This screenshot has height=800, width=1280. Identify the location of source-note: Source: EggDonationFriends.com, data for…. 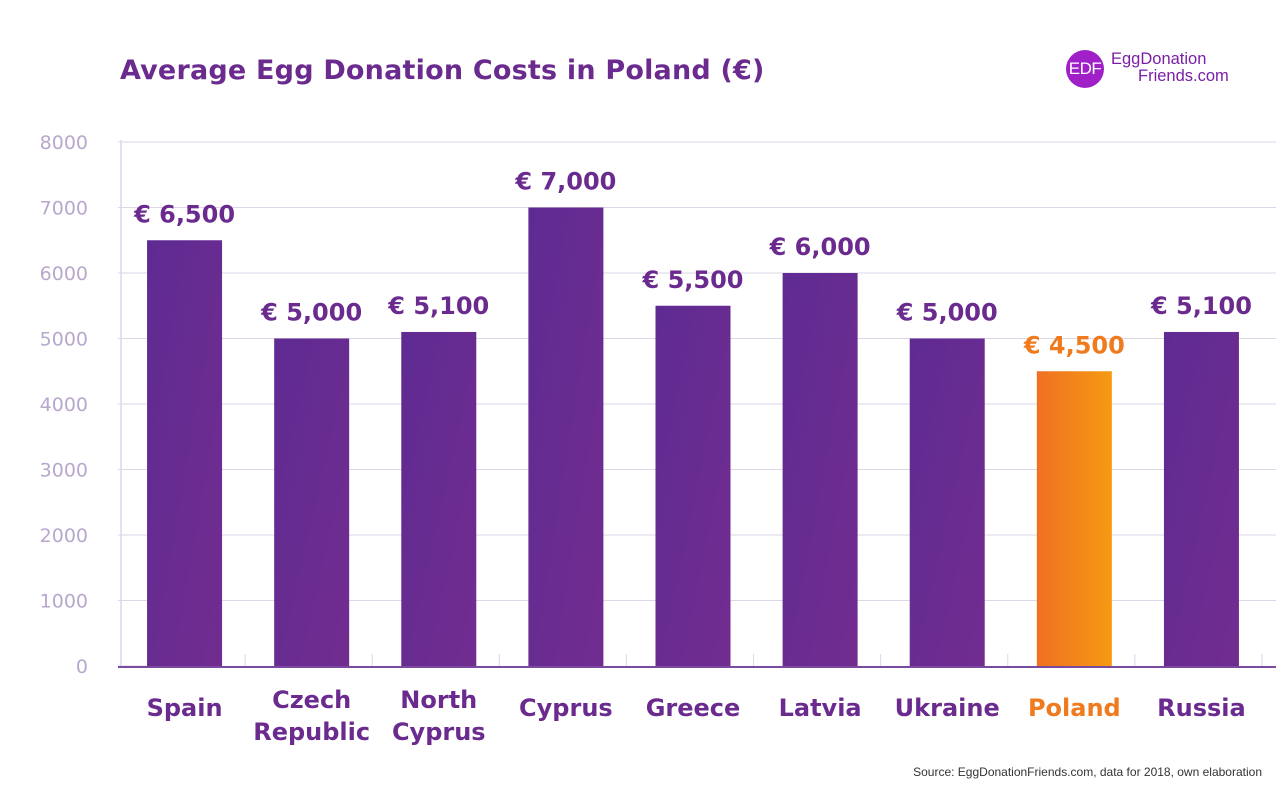
(1087, 772).